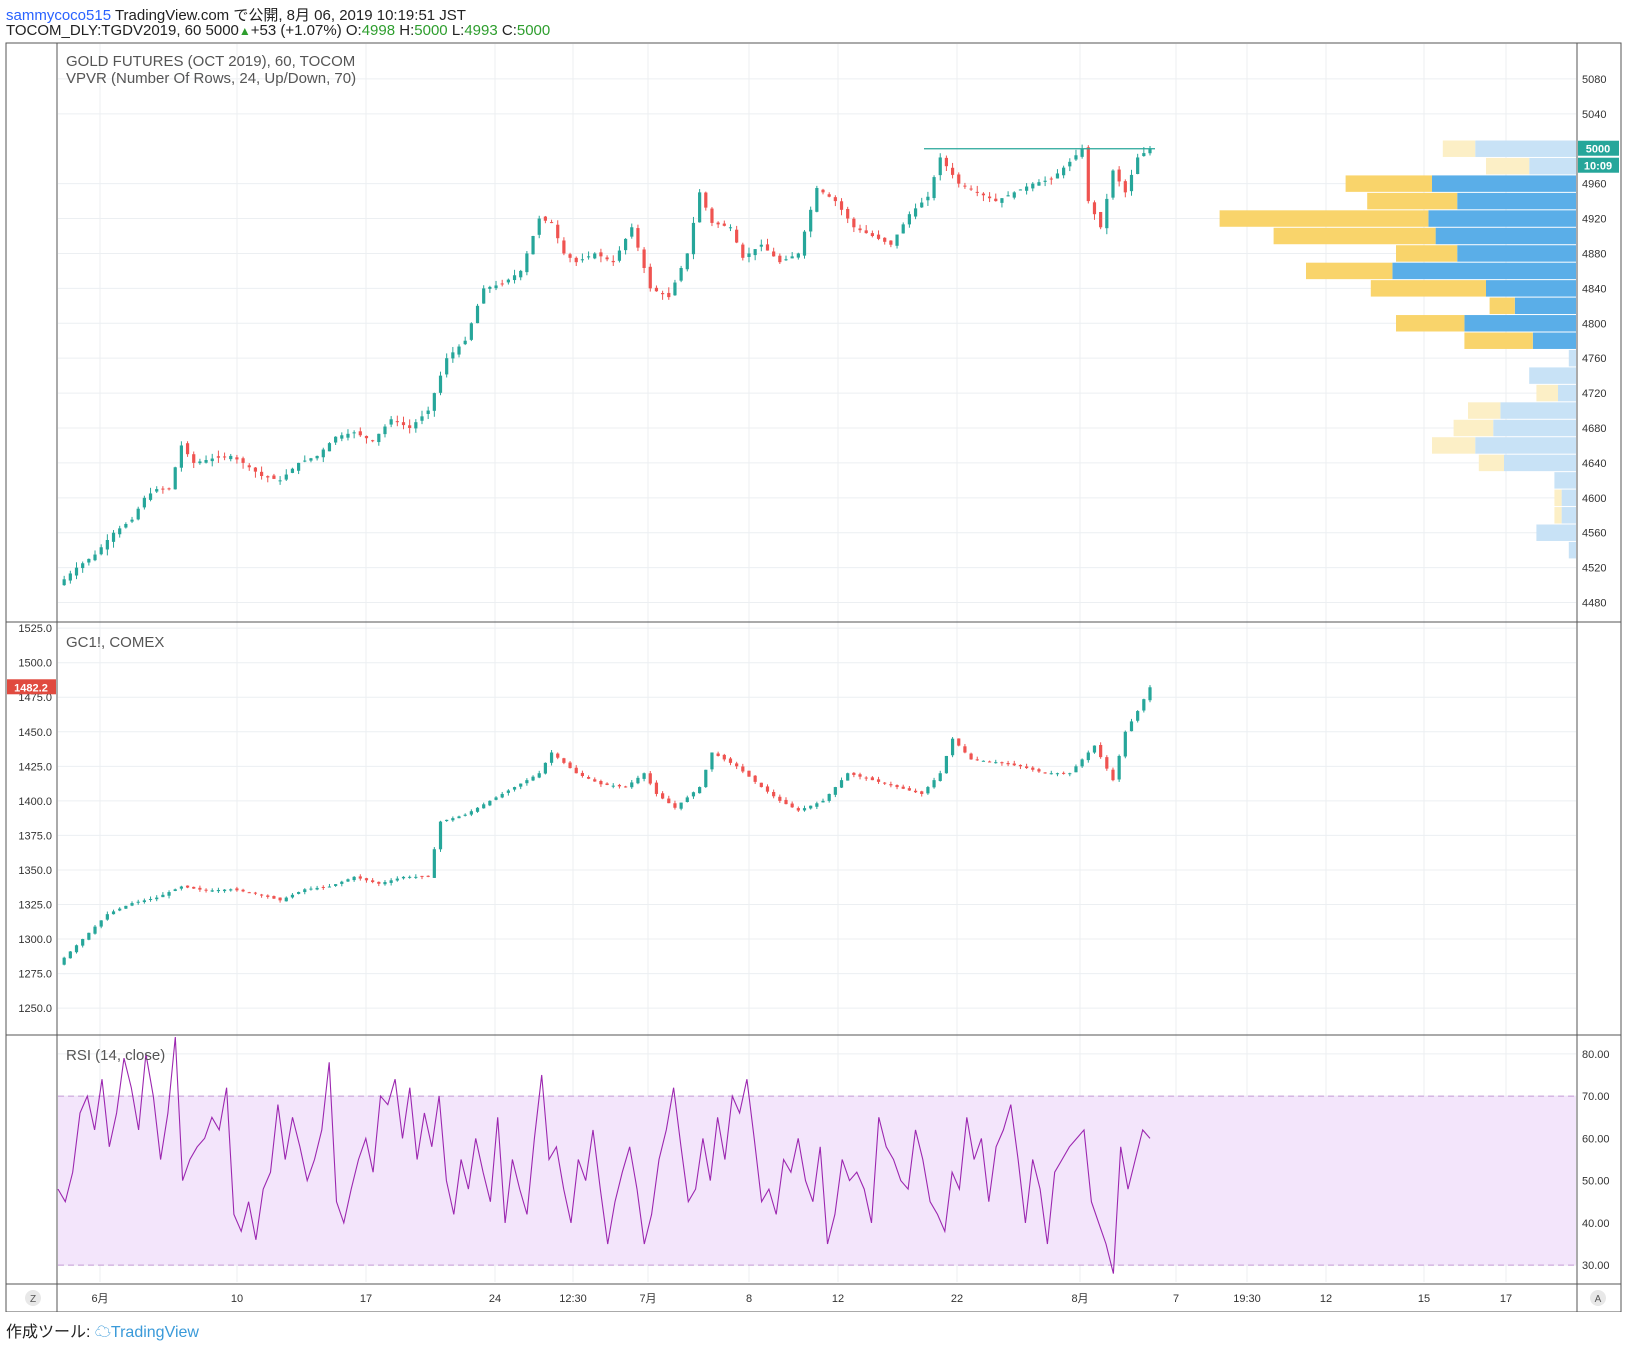 The image size is (1627, 1346). Describe the element at coordinates (1598, 1298) in the screenshot. I see `auto-scale-right-button: A` at that location.